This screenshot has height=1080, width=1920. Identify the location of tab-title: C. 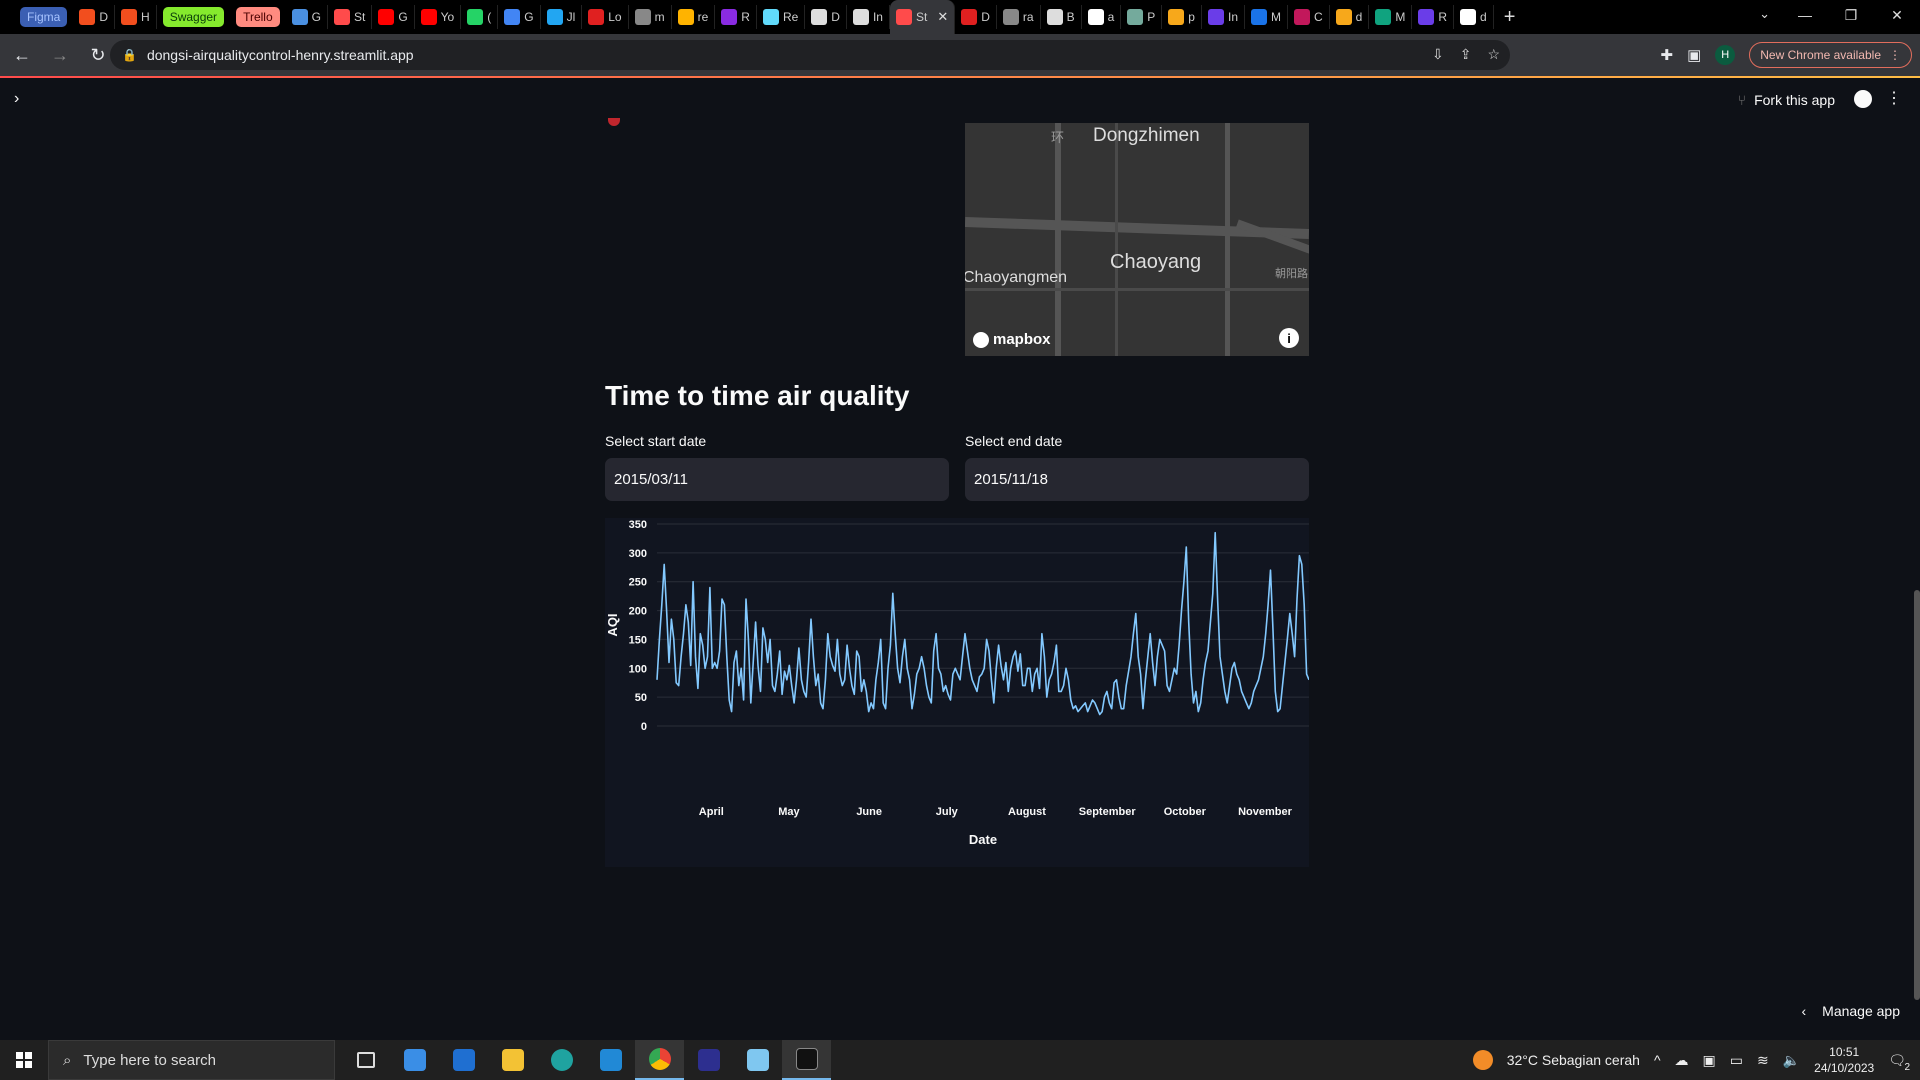
(1318, 17).